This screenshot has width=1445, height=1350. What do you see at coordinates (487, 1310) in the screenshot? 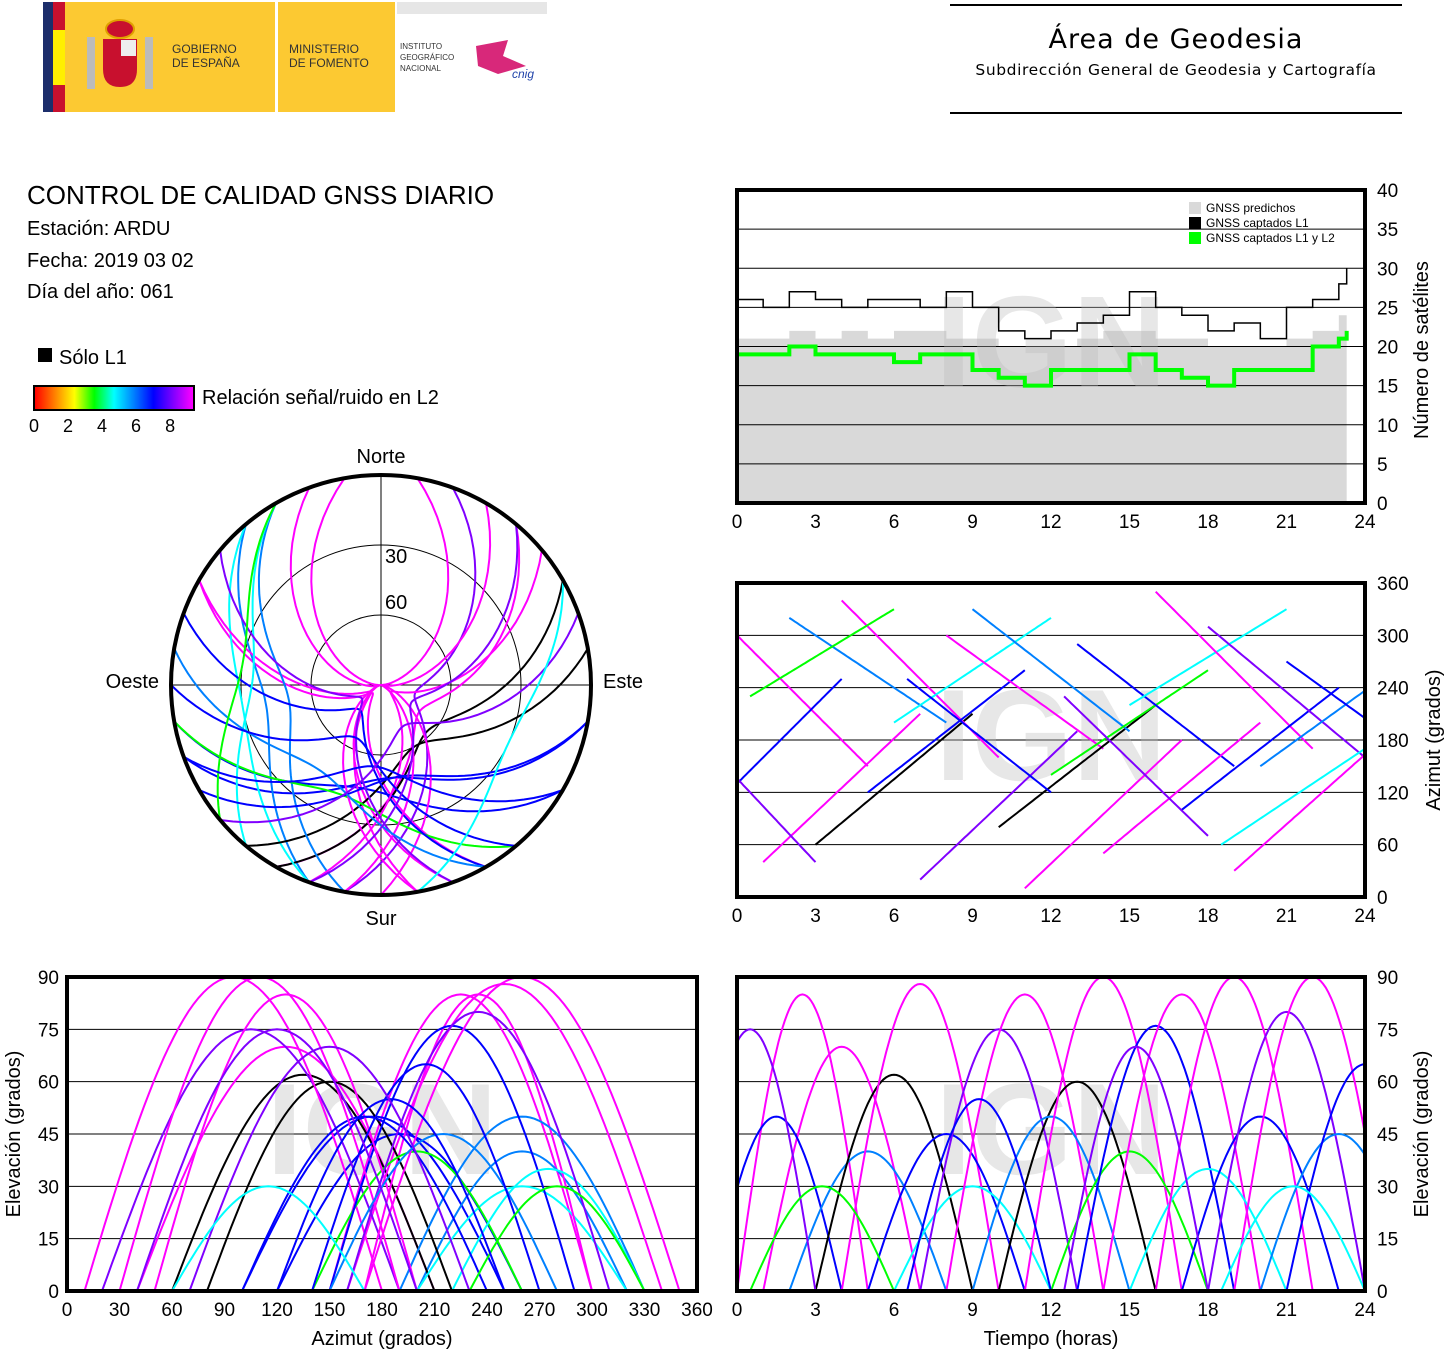
I see `x-tick-label: 240` at bounding box center [487, 1310].